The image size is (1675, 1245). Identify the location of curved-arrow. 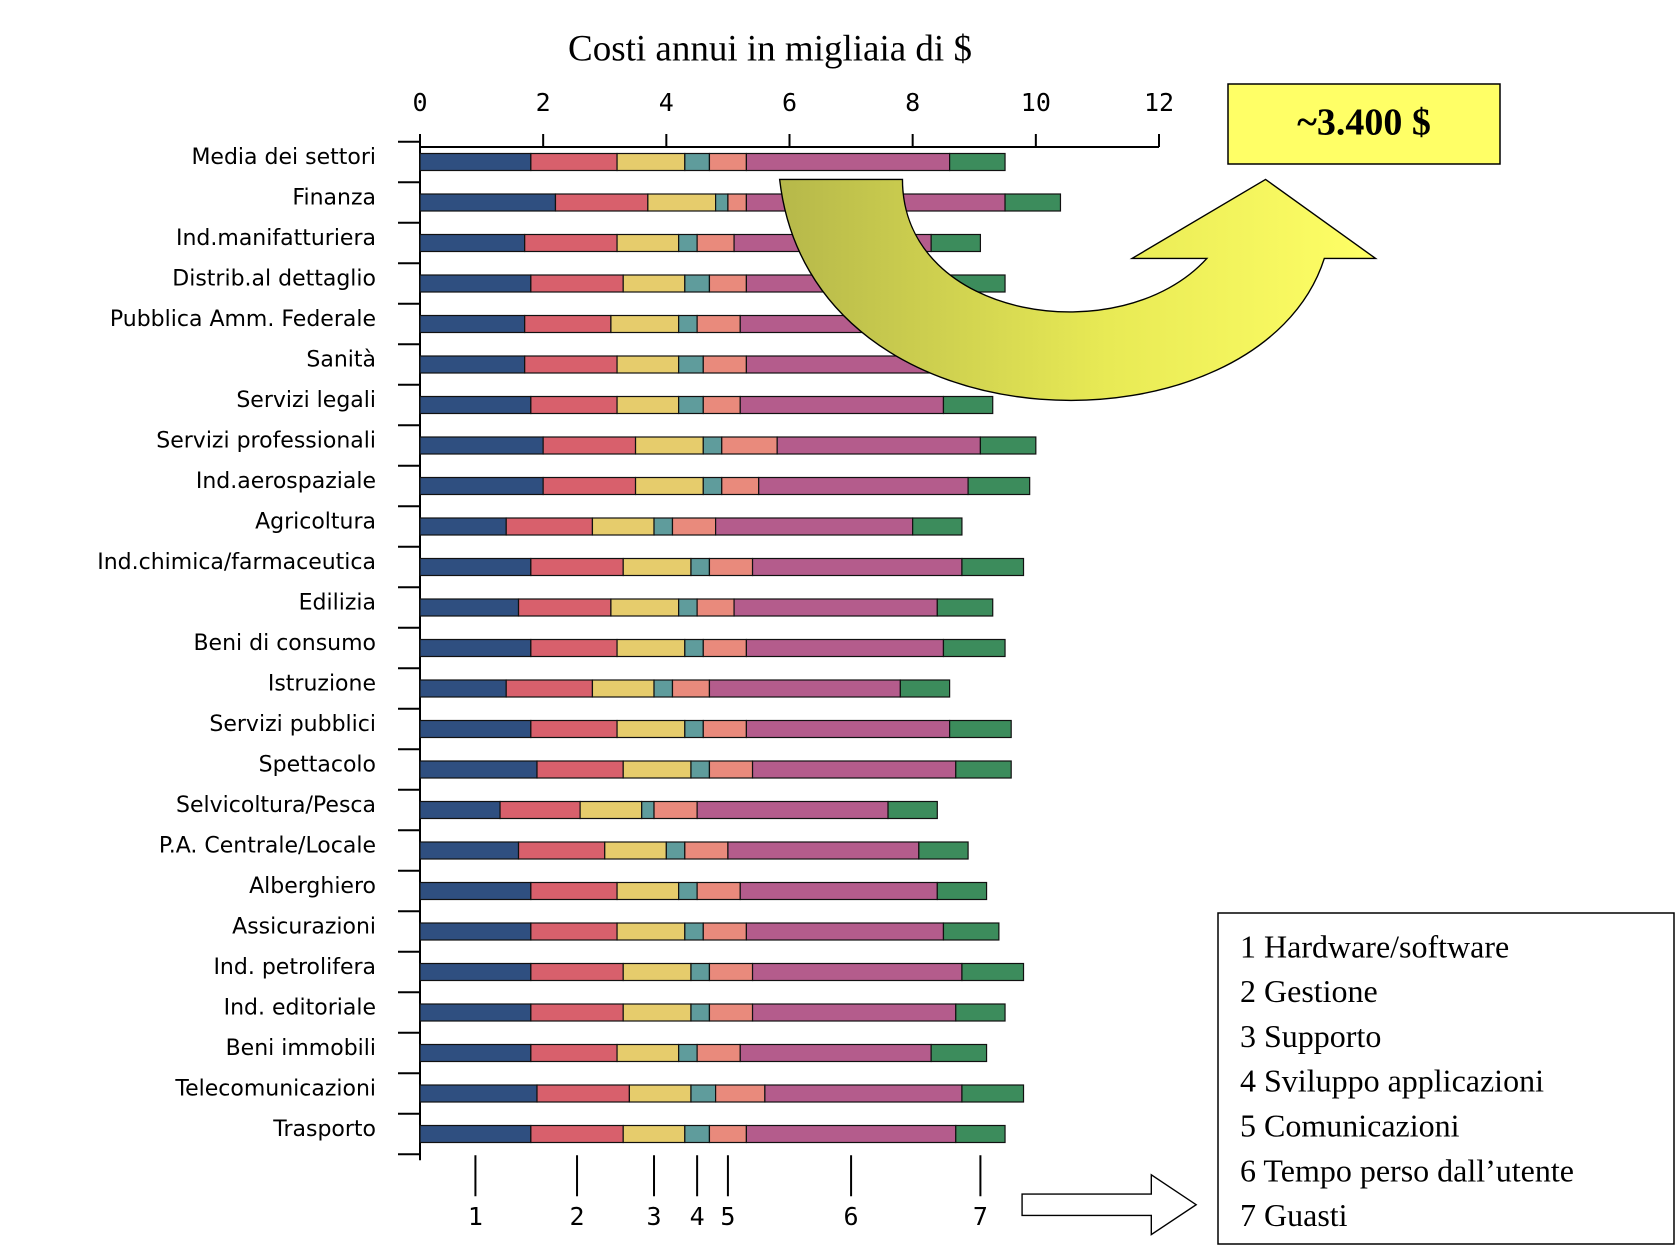
(1078, 290).